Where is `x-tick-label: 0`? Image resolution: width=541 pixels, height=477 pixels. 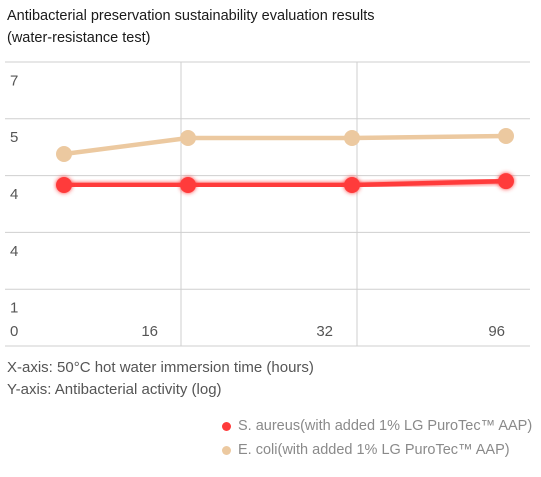 x-tick-label: 0 is located at coordinates (14, 331).